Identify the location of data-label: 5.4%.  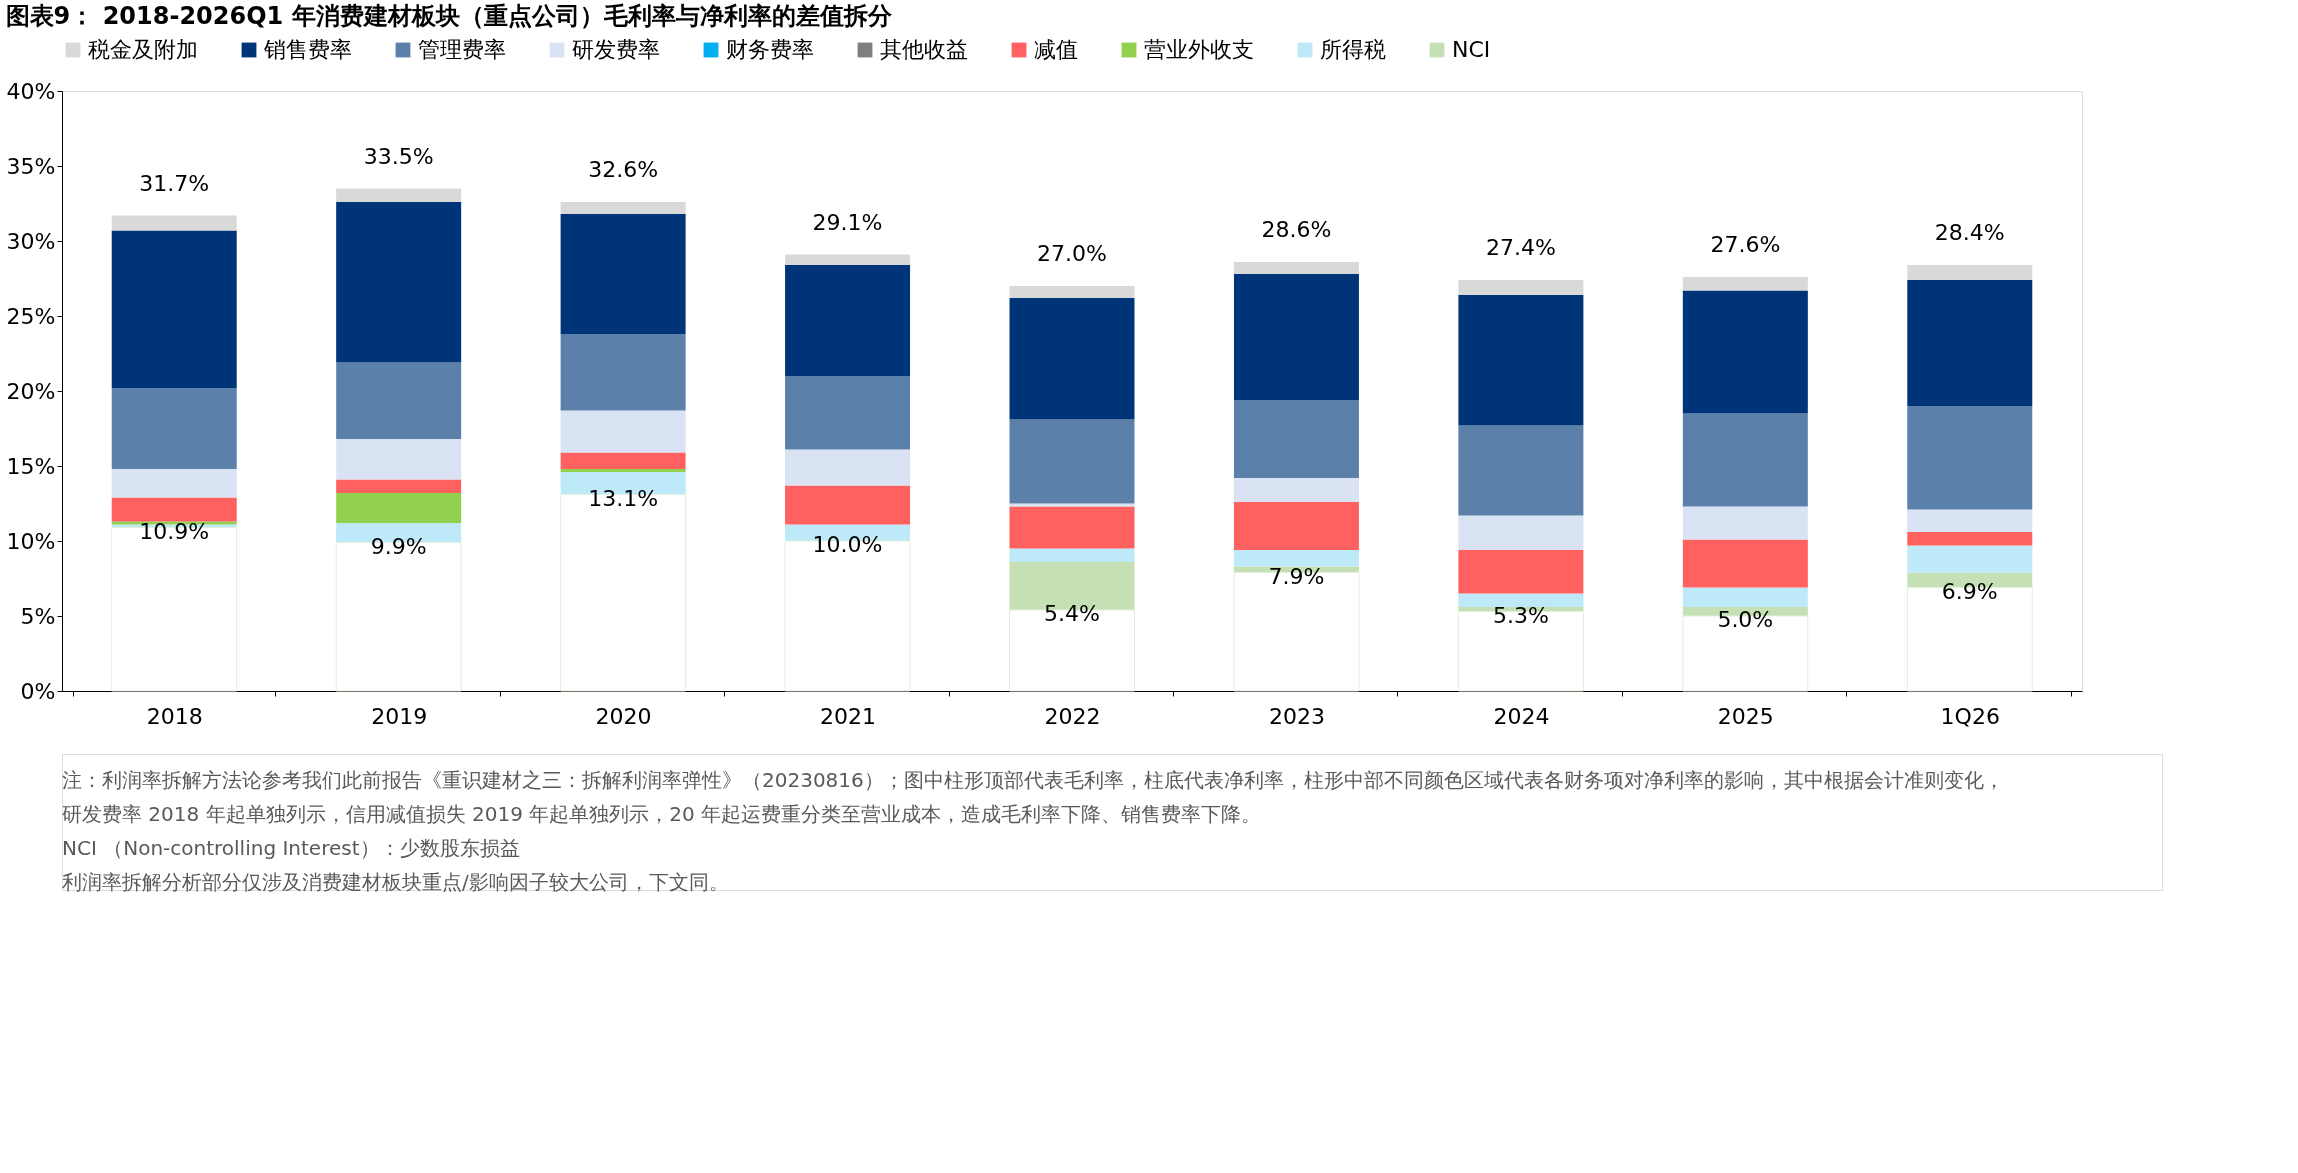
(1072, 613).